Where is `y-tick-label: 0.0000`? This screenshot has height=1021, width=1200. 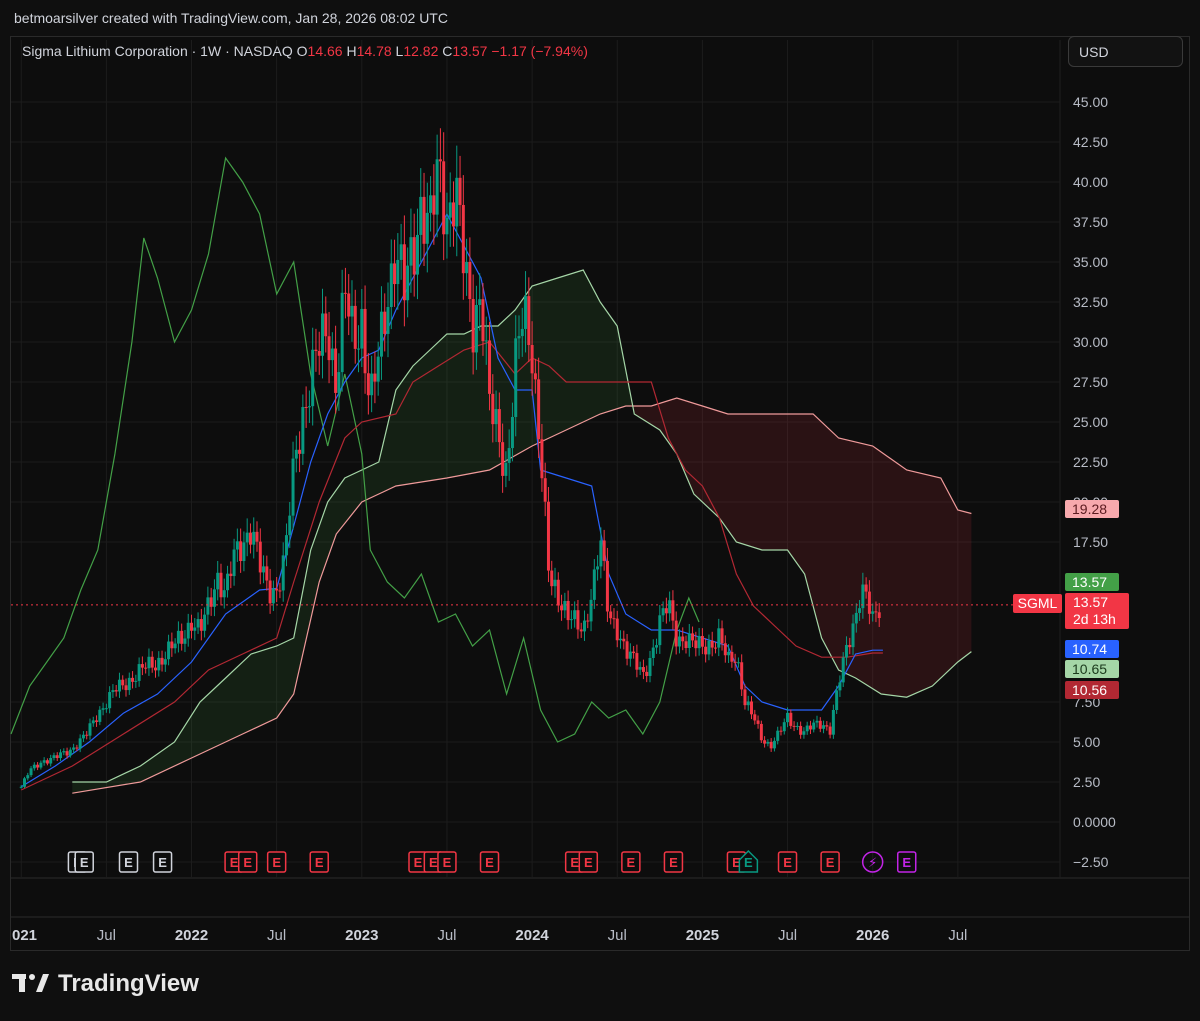 y-tick-label: 0.0000 is located at coordinates (1094, 822).